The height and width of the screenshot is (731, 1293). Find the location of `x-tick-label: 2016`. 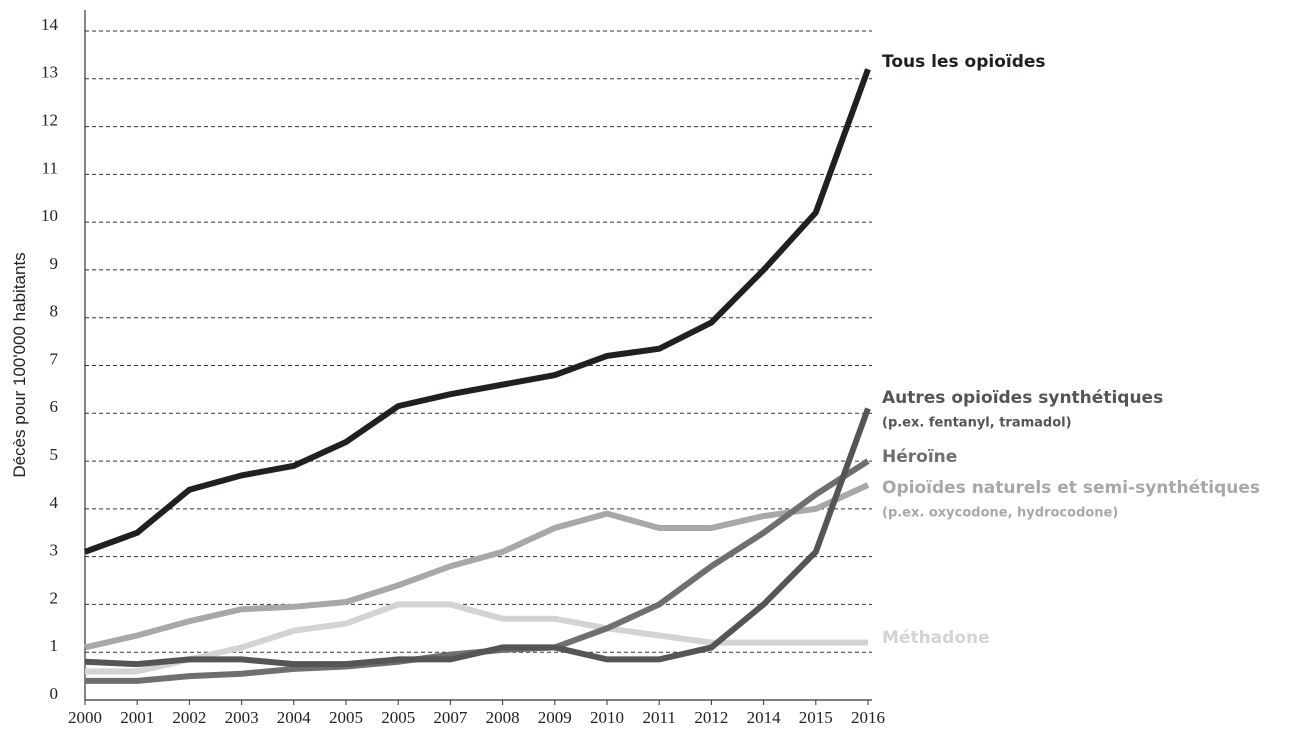

x-tick-label: 2016 is located at coordinates (868, 717).